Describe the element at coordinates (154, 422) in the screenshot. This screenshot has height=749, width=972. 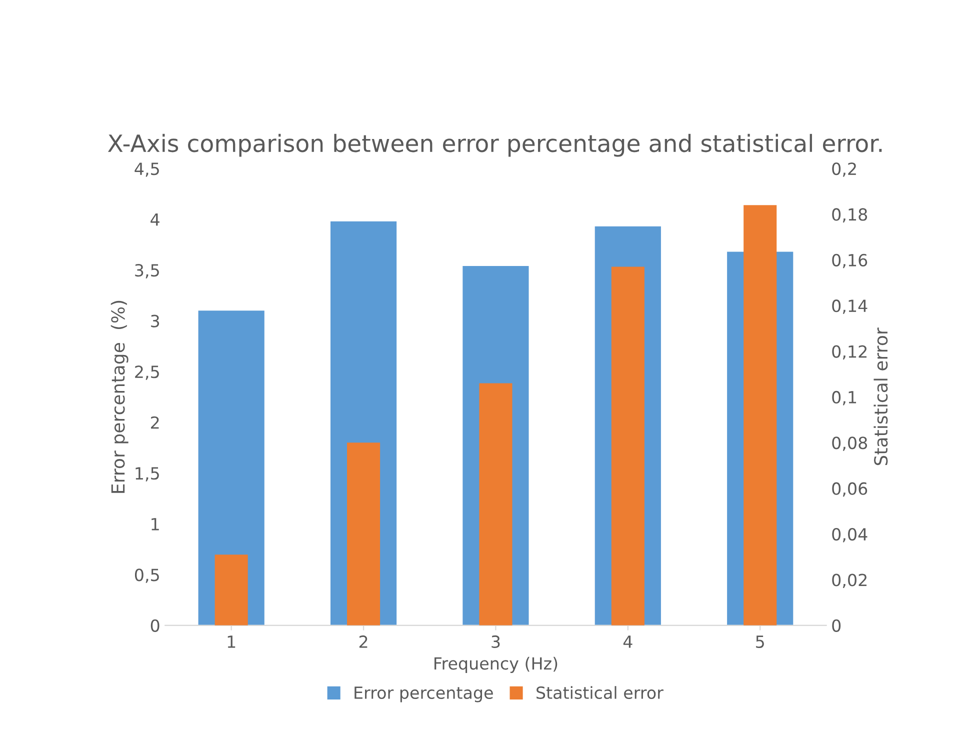
I see `y-tick-label: 2` at that location.